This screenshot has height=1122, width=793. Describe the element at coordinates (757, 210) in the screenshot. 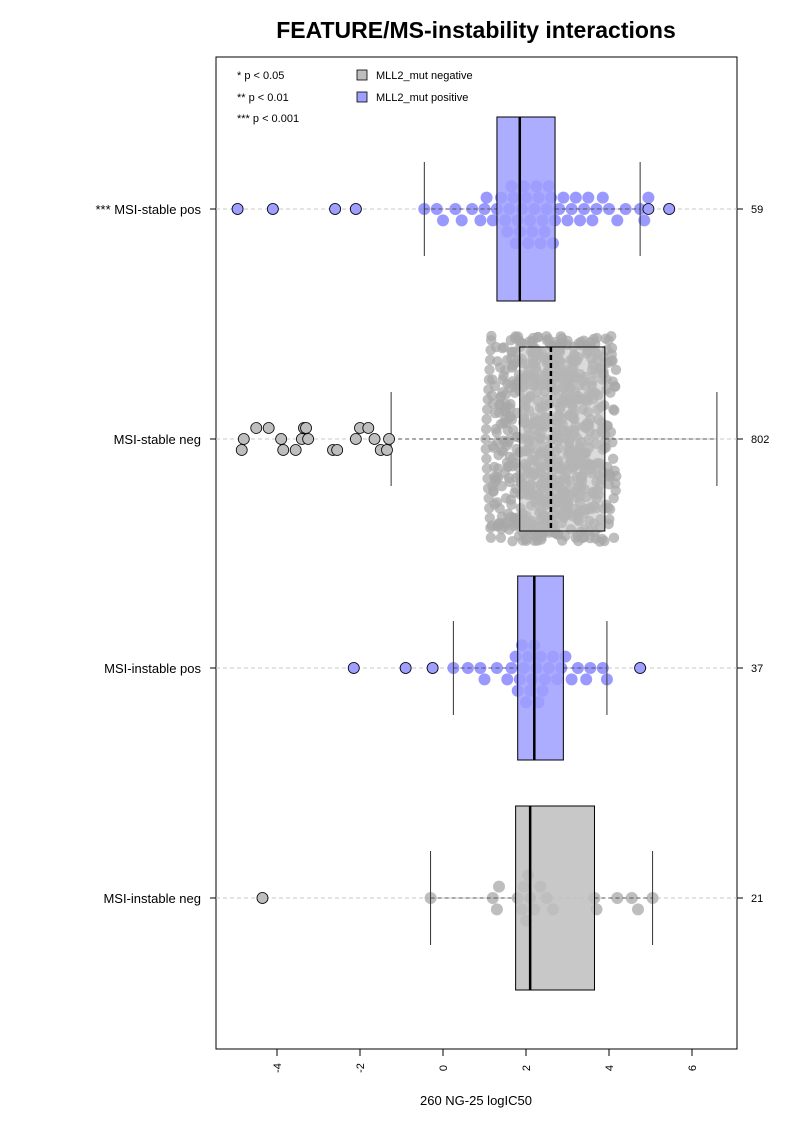

I see `group-count: 59` at that location.